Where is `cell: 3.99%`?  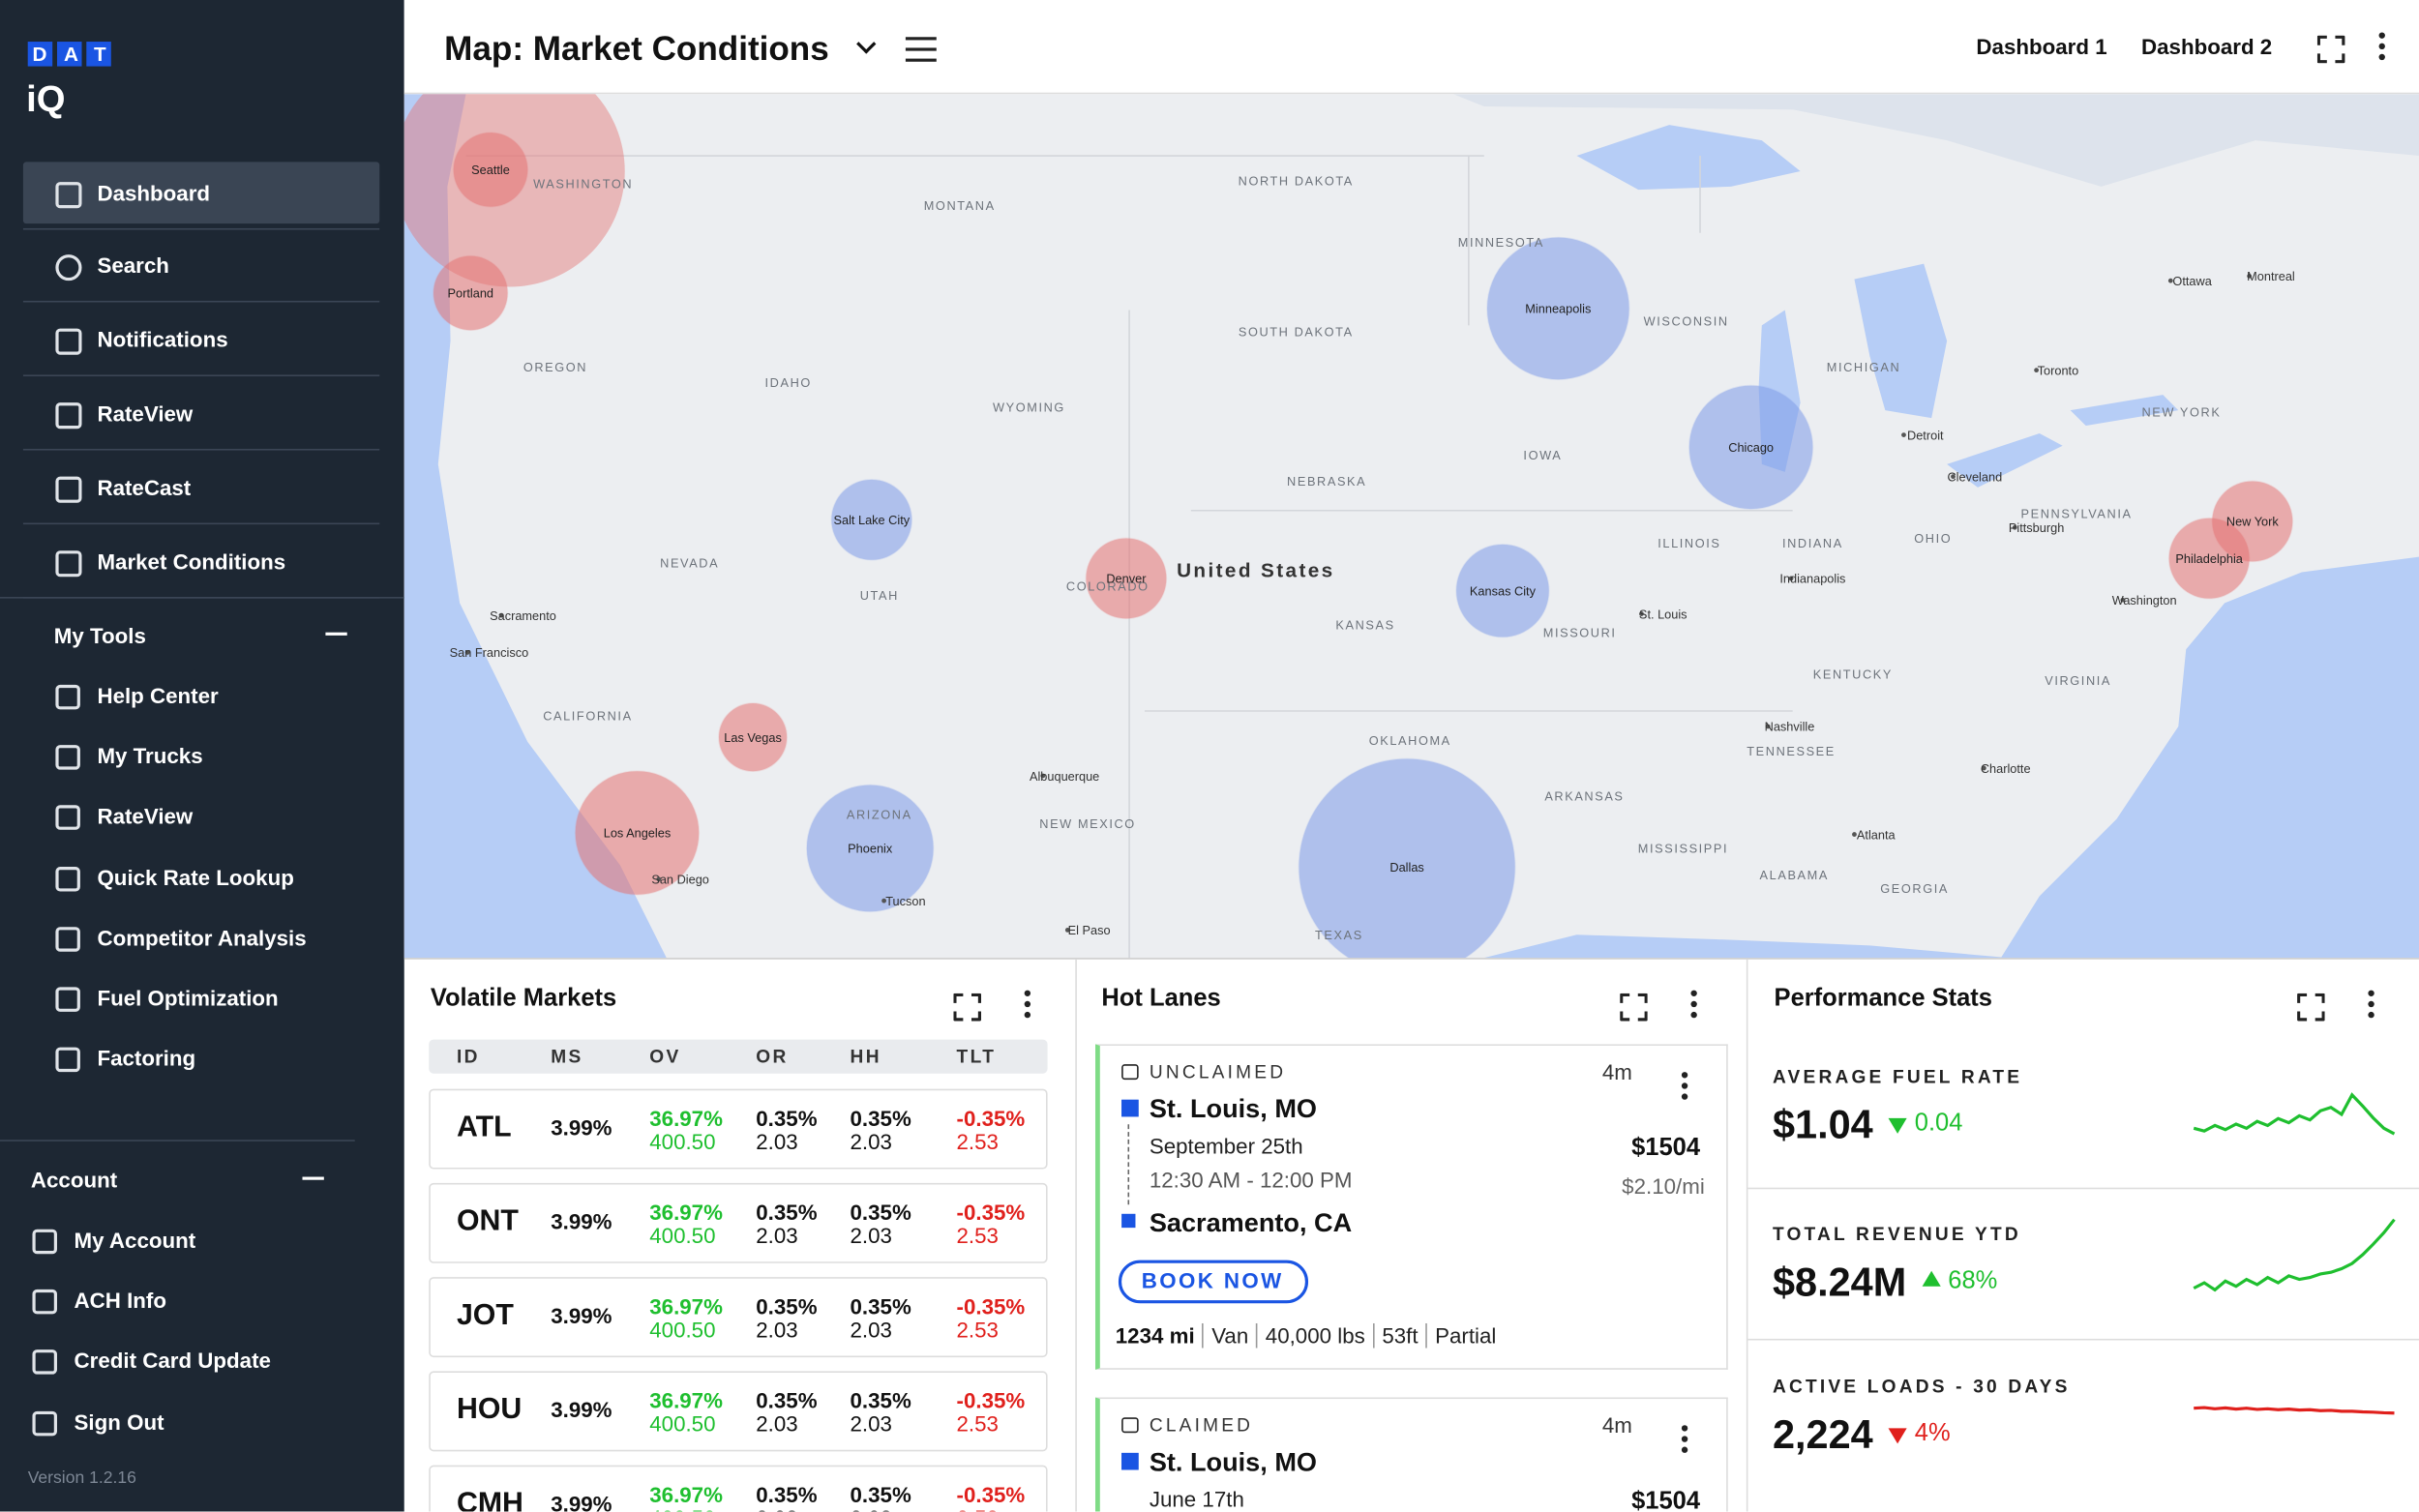 cell: 3.99% is located at coordinates (581, 1410).